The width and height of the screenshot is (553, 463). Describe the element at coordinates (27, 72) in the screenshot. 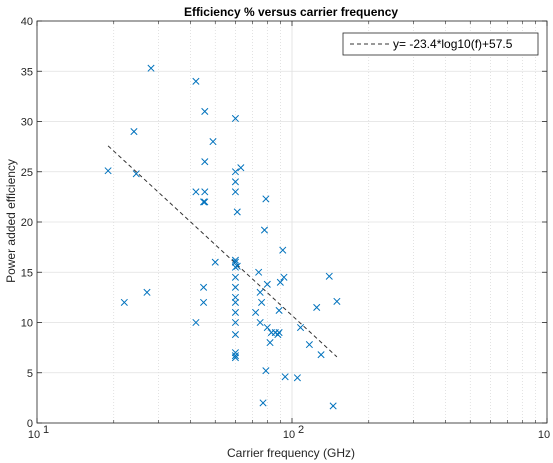

I see `y-tick-label: 35` at that location.